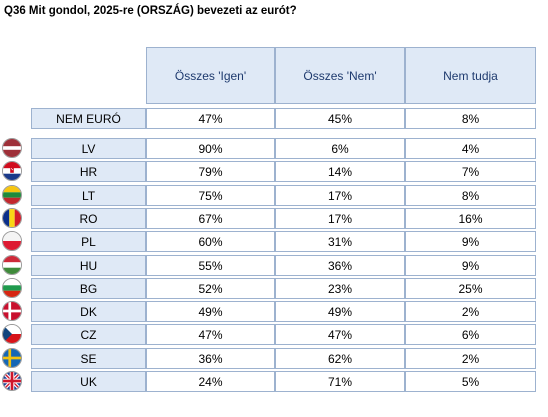 The height and width of the screenshot is (417, 548). What do you see at coordinates (340, 195) in the screenshot?
I see `cell-lt-no: 17%` at bounding box center [340, 195].